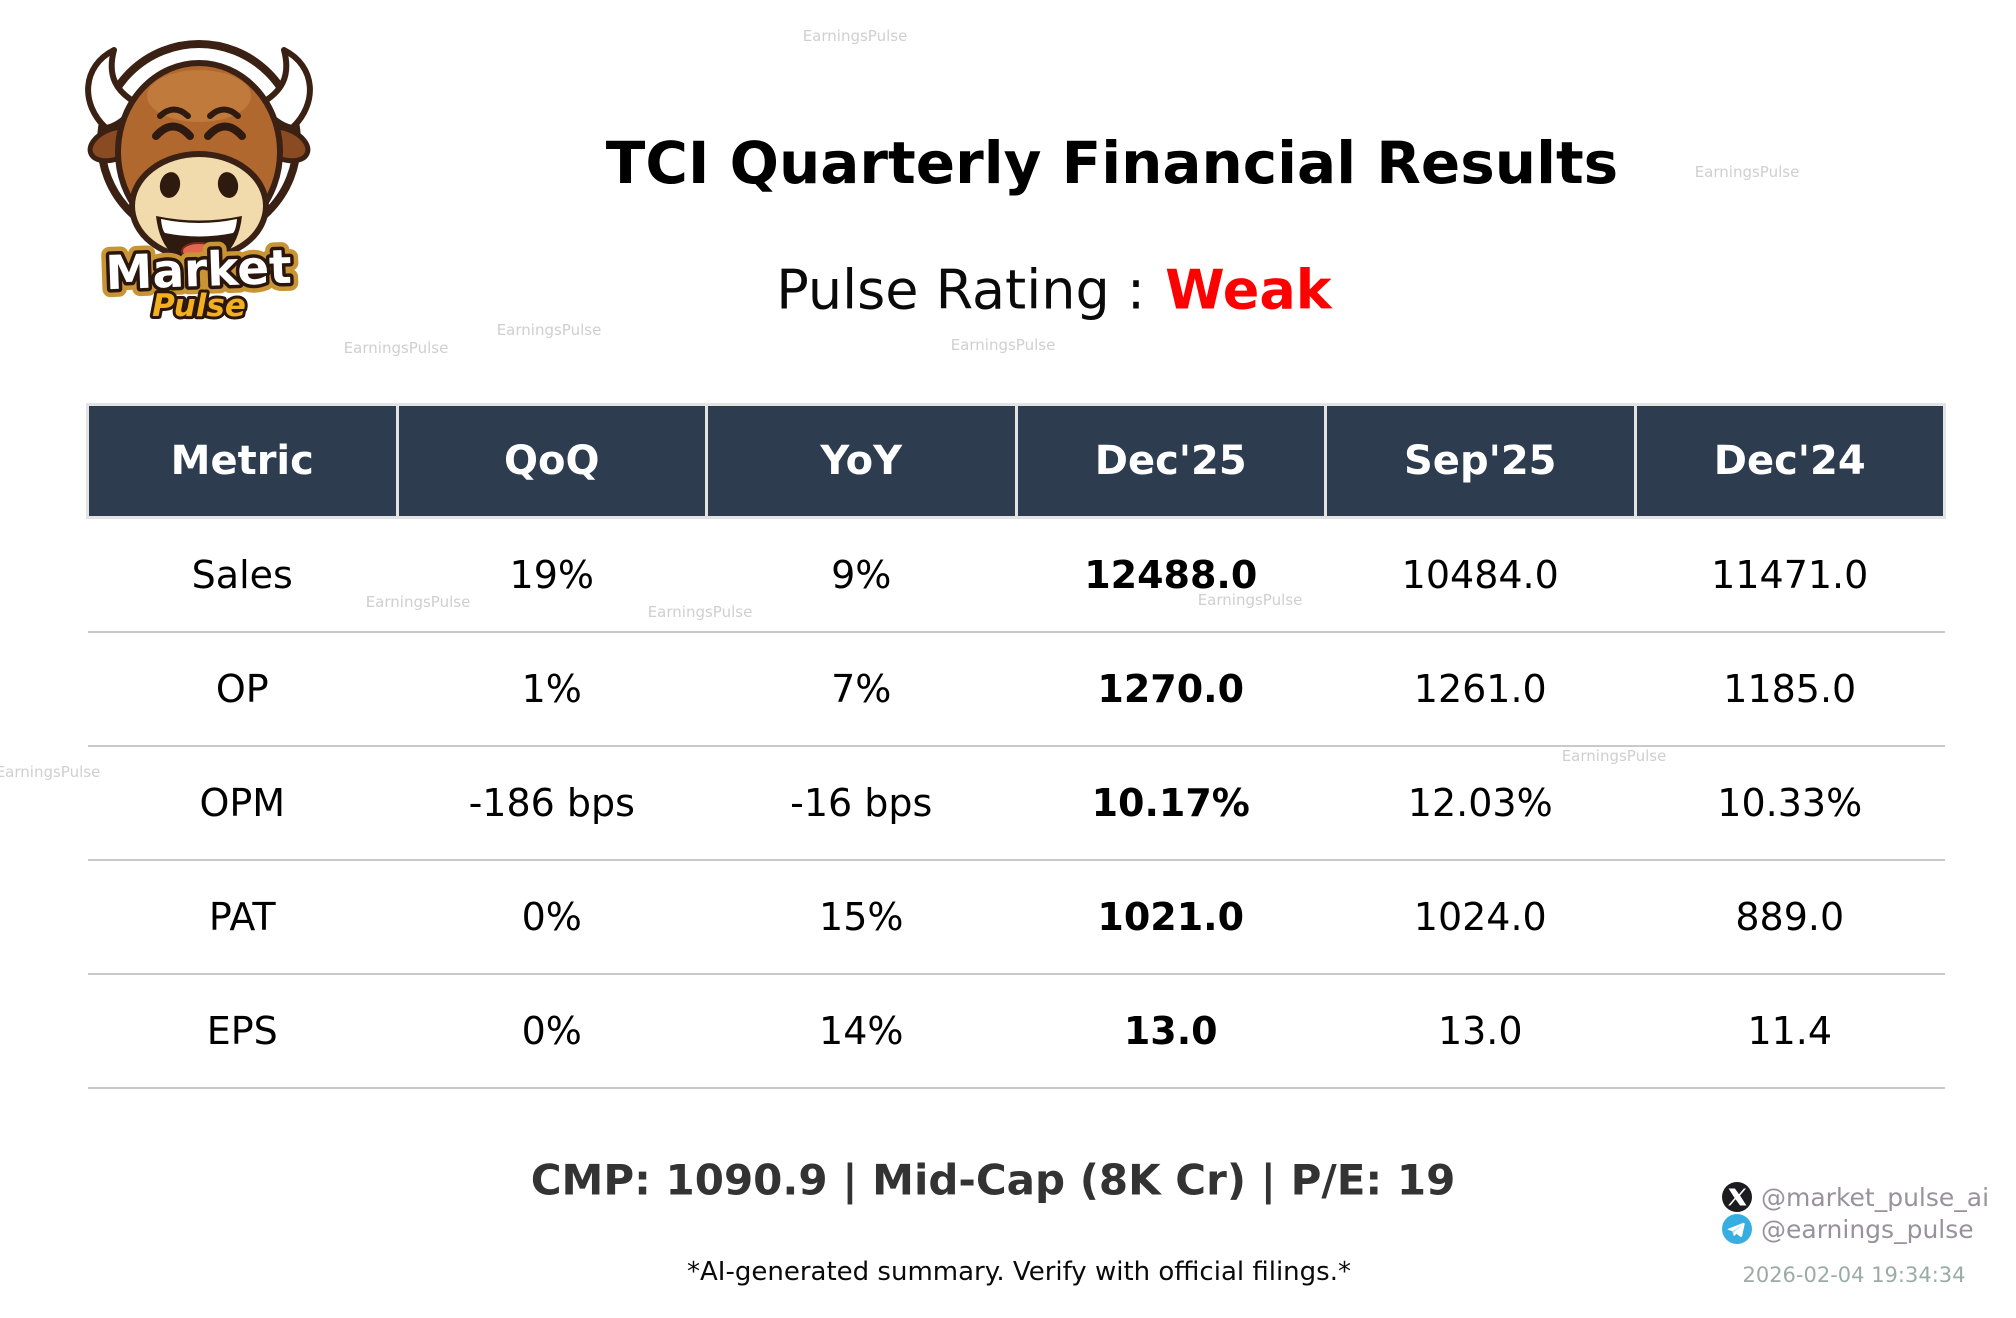 The height and width of the screenshot is (1318, 2016). What do you see at coordinates (1737, 1229) in the screenshot?
I see `telegram-icon` at bounding box center [1737, 1229].